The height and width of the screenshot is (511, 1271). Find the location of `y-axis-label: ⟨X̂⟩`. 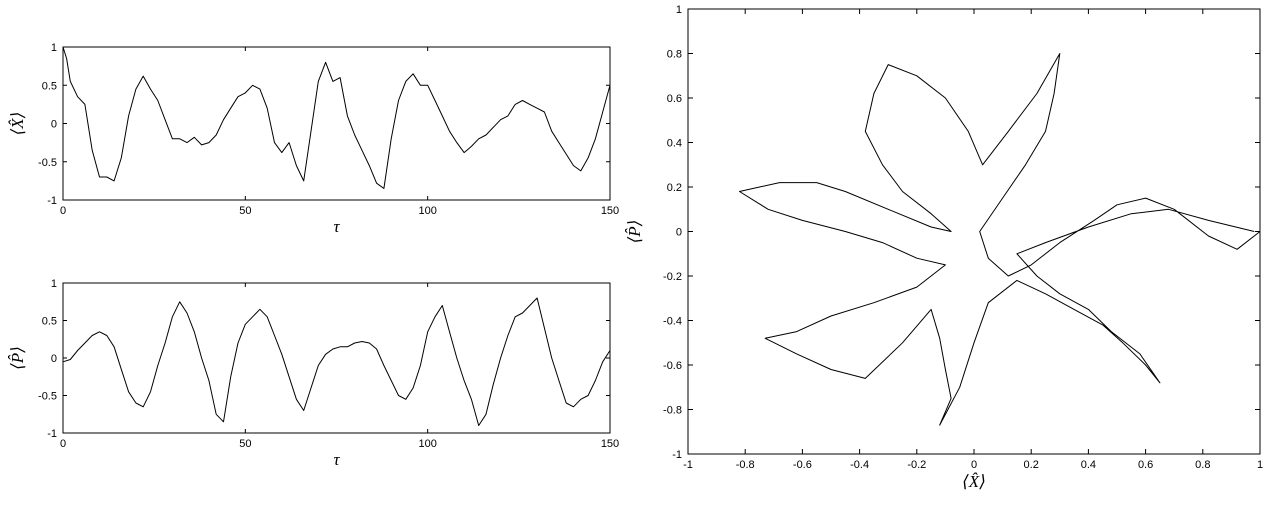

y-axis-label: ⟨X̂⟩ is located at coordinates (17, 124).